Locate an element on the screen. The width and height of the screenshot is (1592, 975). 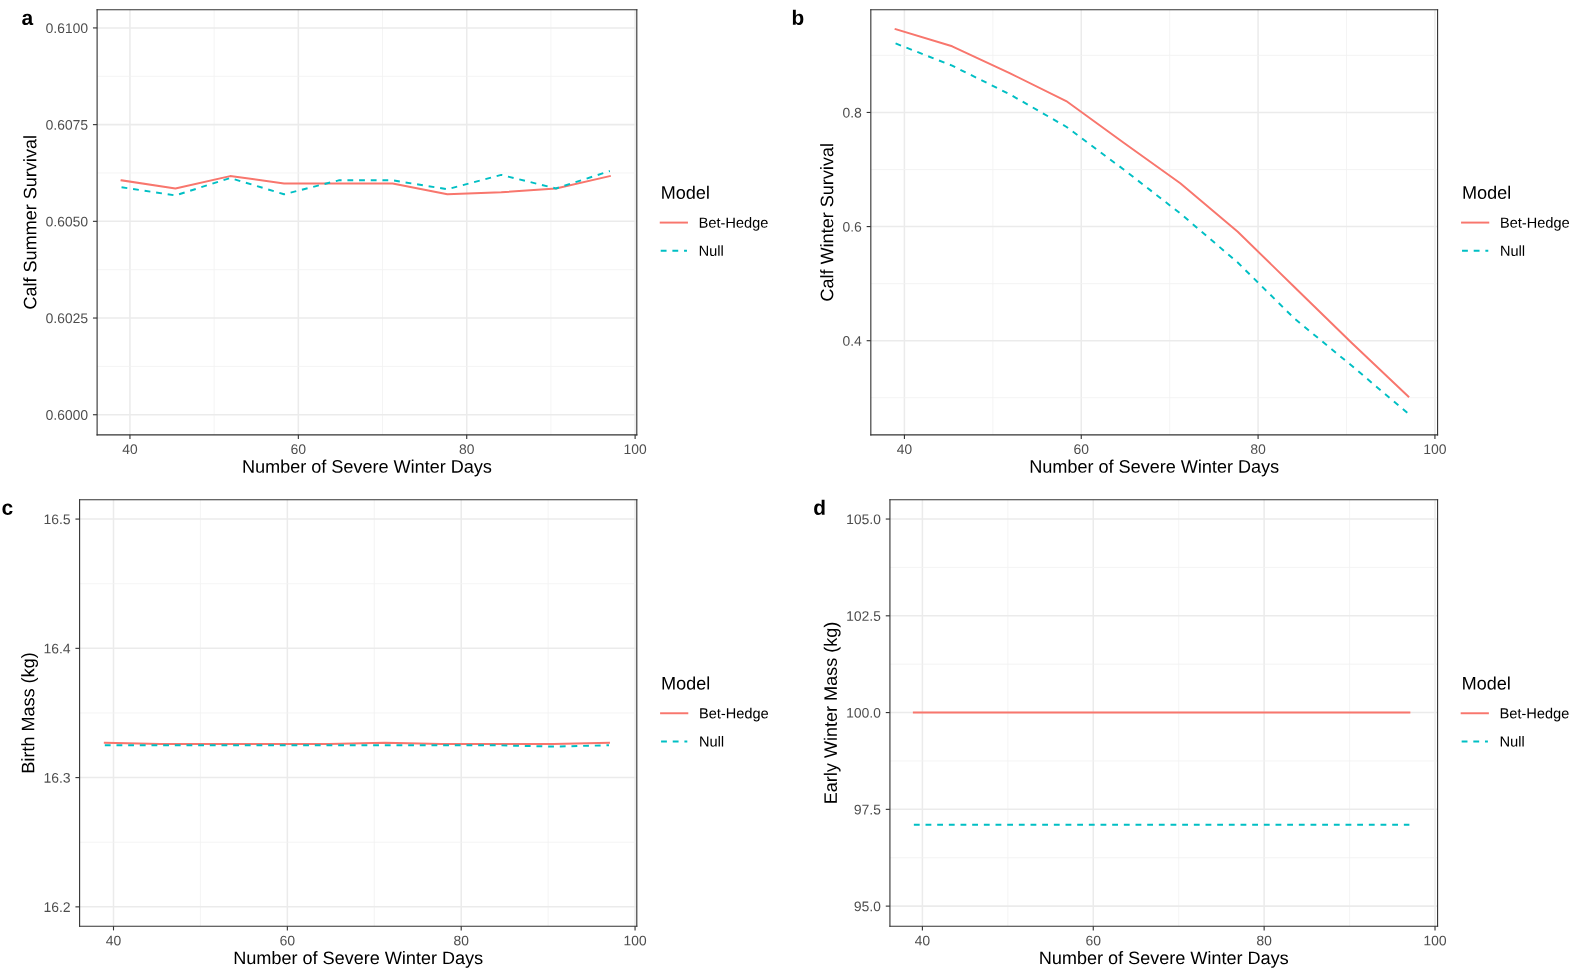
y-tick-label: 100.0 is located at coordinates (864, 712).